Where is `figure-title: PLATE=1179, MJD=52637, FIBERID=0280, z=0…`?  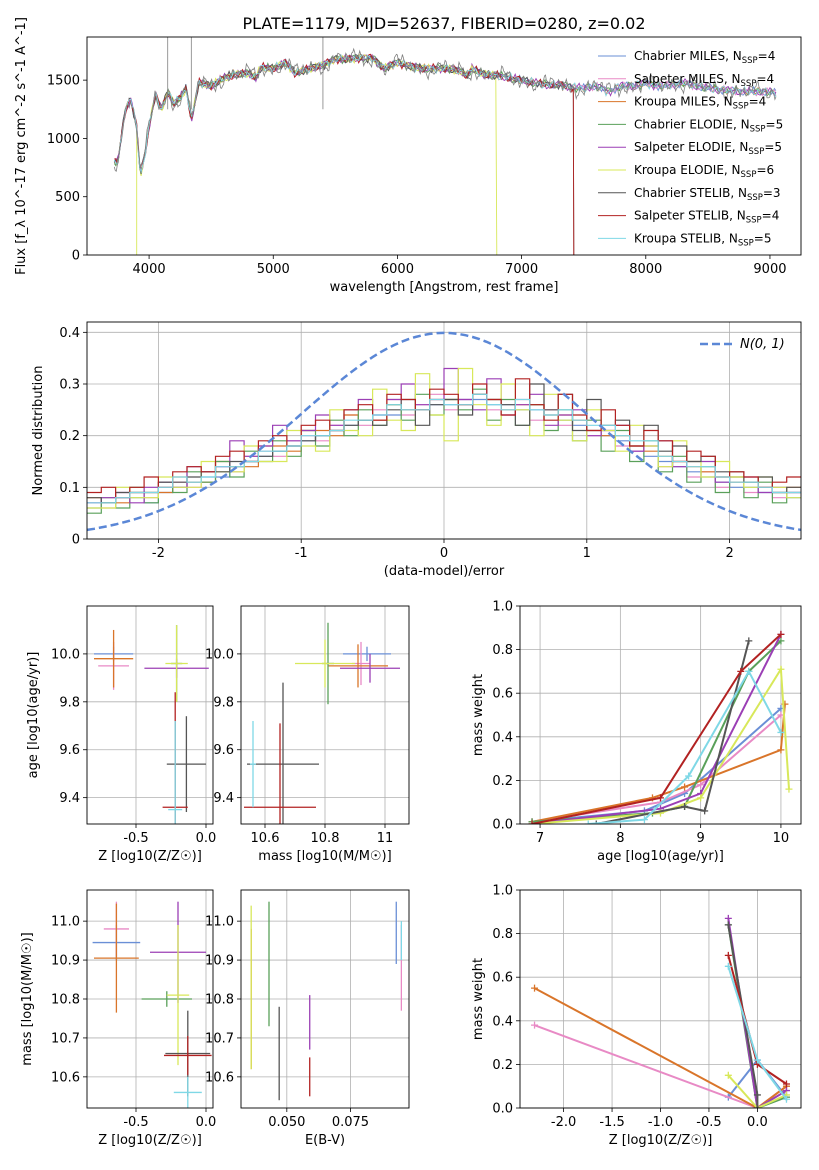 figure-title: PLATE=1179, MJD=52637, FIBERID=0280, z=0… is located at coordinates (443, 23).